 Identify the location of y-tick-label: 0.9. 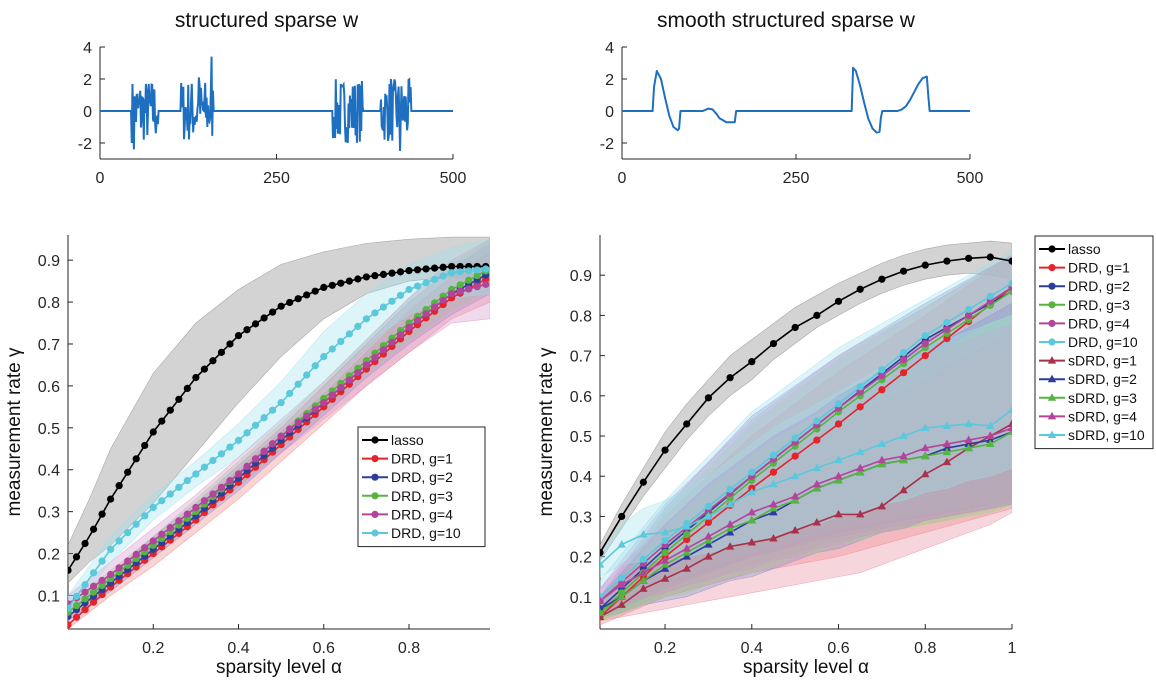
(581, 276).